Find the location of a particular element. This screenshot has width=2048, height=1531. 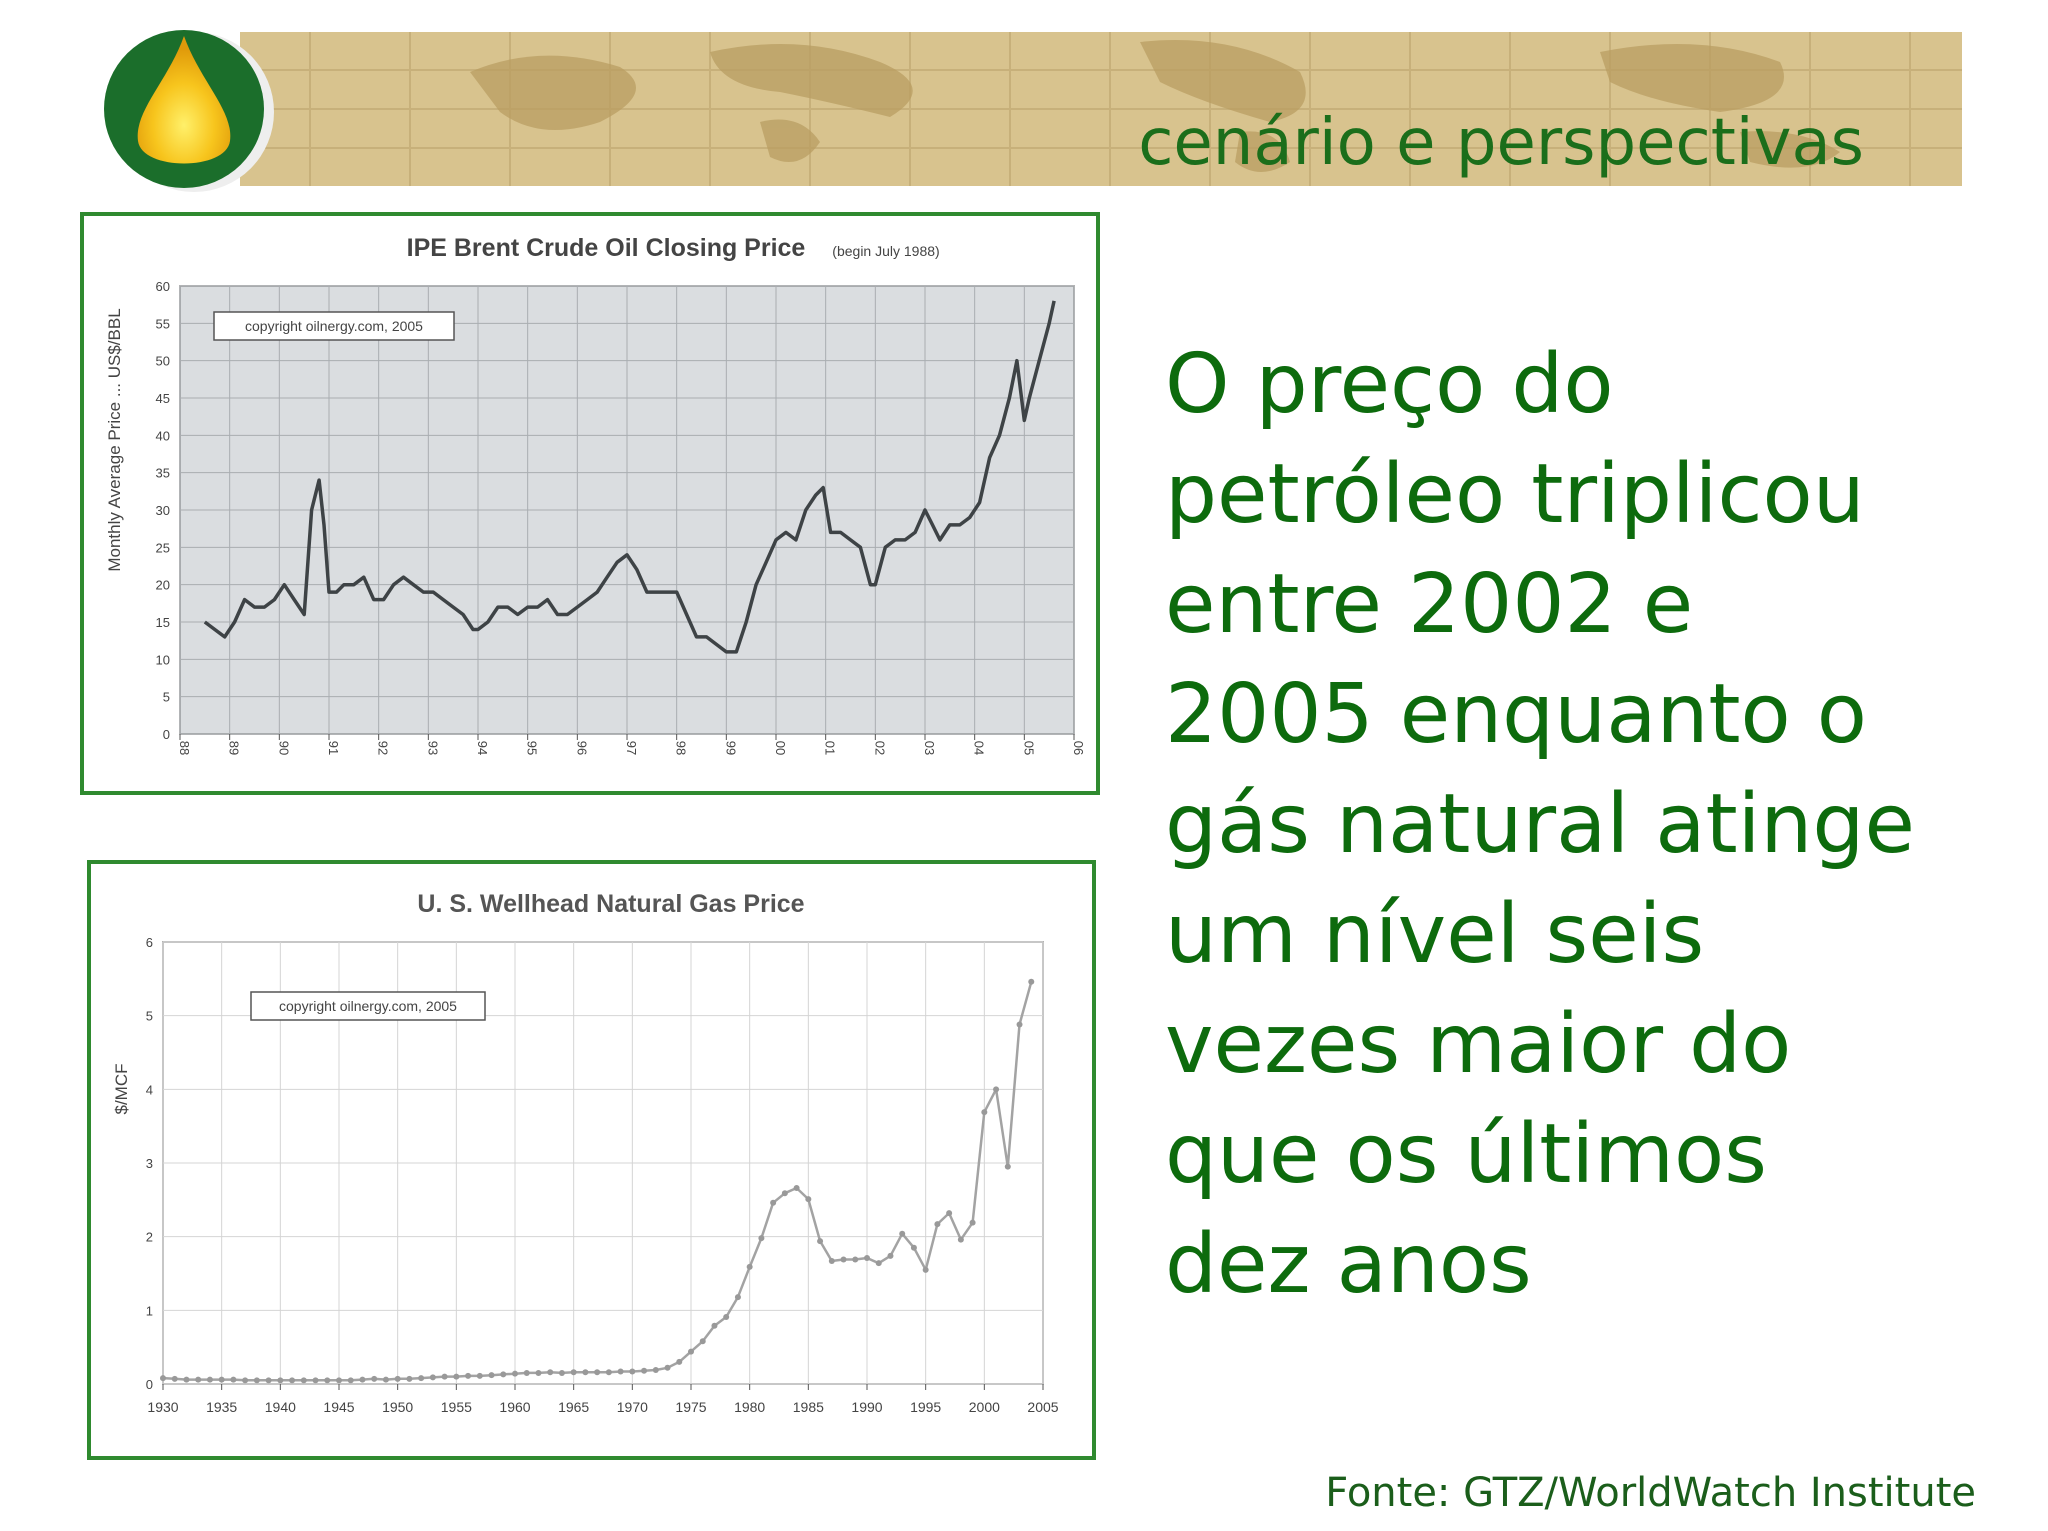

x-tick-label: 1950 is located at coordinates (397, 1407).